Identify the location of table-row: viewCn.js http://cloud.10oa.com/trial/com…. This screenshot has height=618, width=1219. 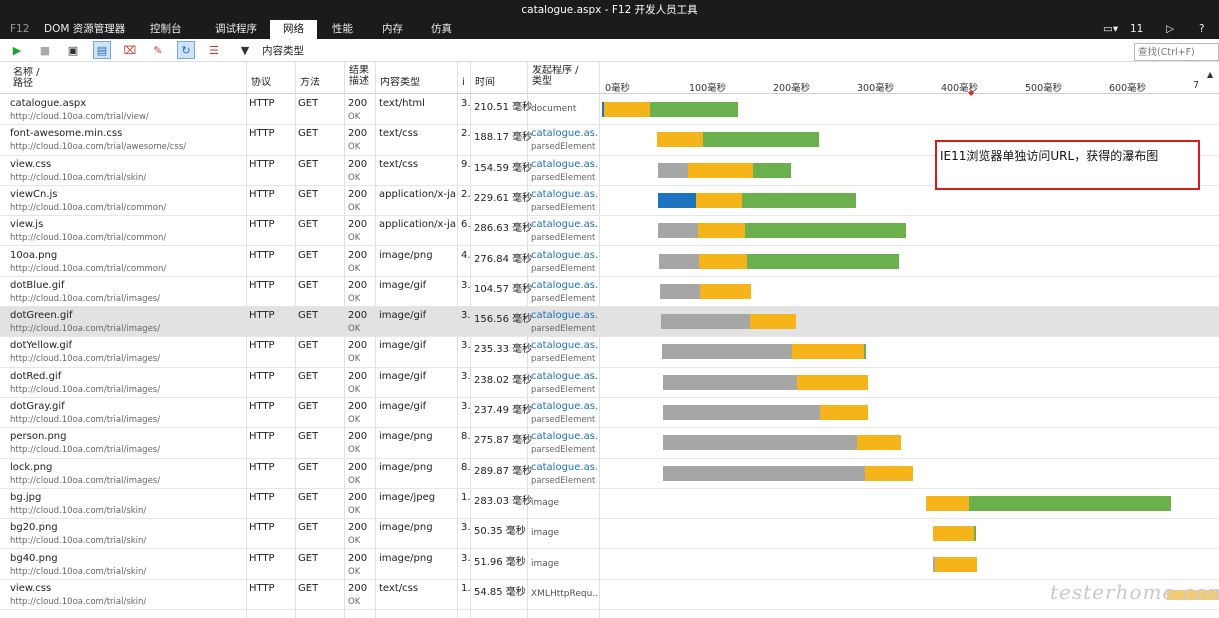
(609, 201).